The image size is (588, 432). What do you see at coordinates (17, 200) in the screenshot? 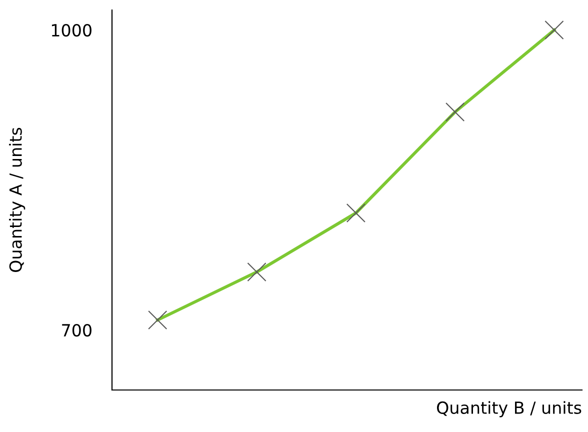
I see `y-axis-title: Quantity A / units` at bounding box center [17, 200].